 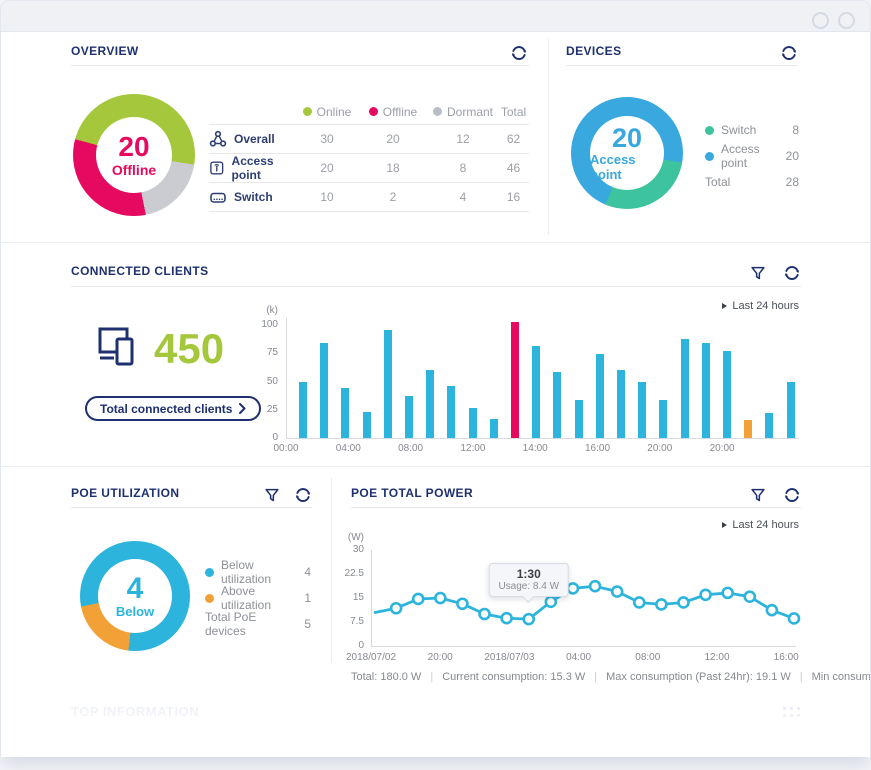 I want to click on filter-icon, so click(x=272, y=494).